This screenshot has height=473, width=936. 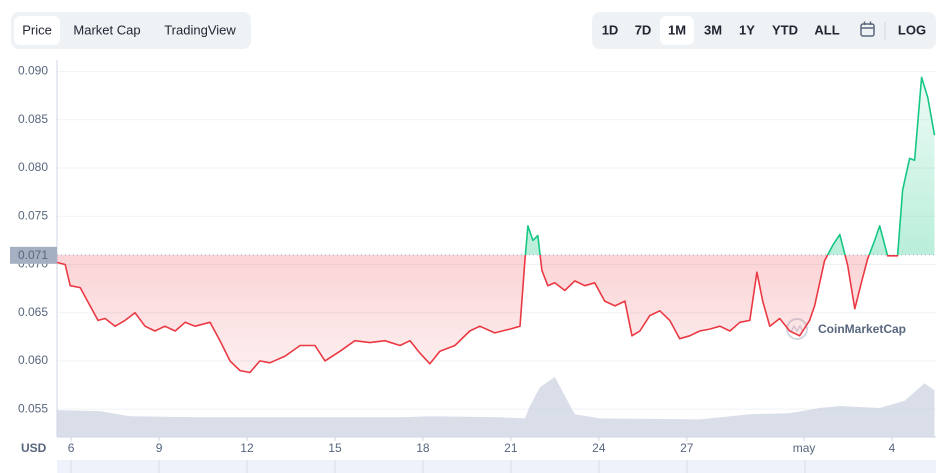 What do you see at coordinates (33, 408) in the screenshot?
I see `y-tick-label: 0.055` at bounding box center [33, 408].